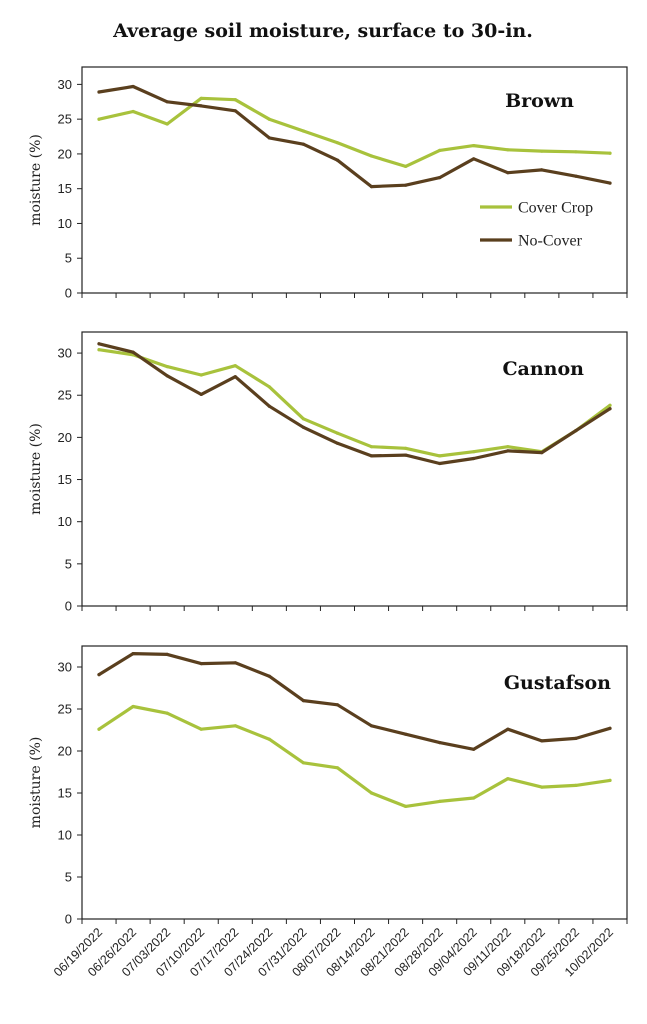  I want to click on panel-label-gustafson: Gustafson, so click(557, 683).